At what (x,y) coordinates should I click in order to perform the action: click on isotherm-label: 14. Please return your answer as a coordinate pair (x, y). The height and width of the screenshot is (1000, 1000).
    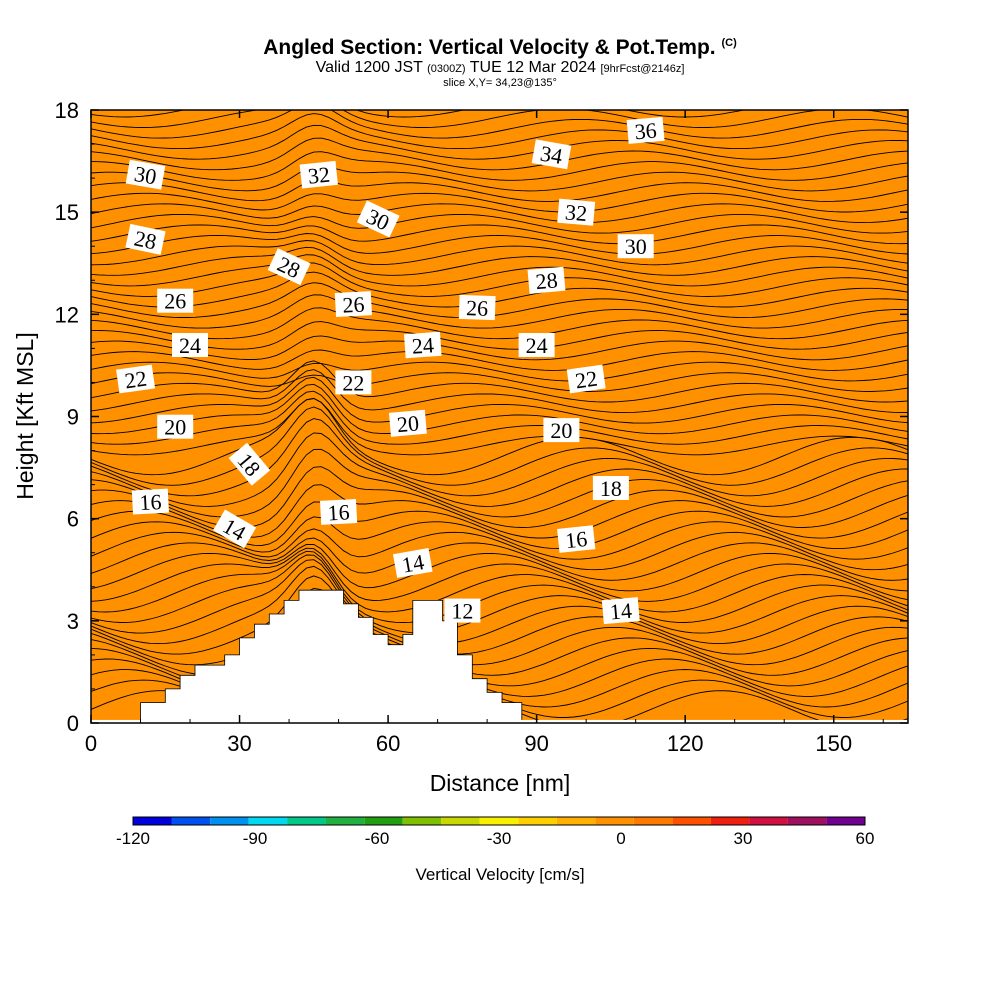
    Looking at the image, I should click on (412, 562).